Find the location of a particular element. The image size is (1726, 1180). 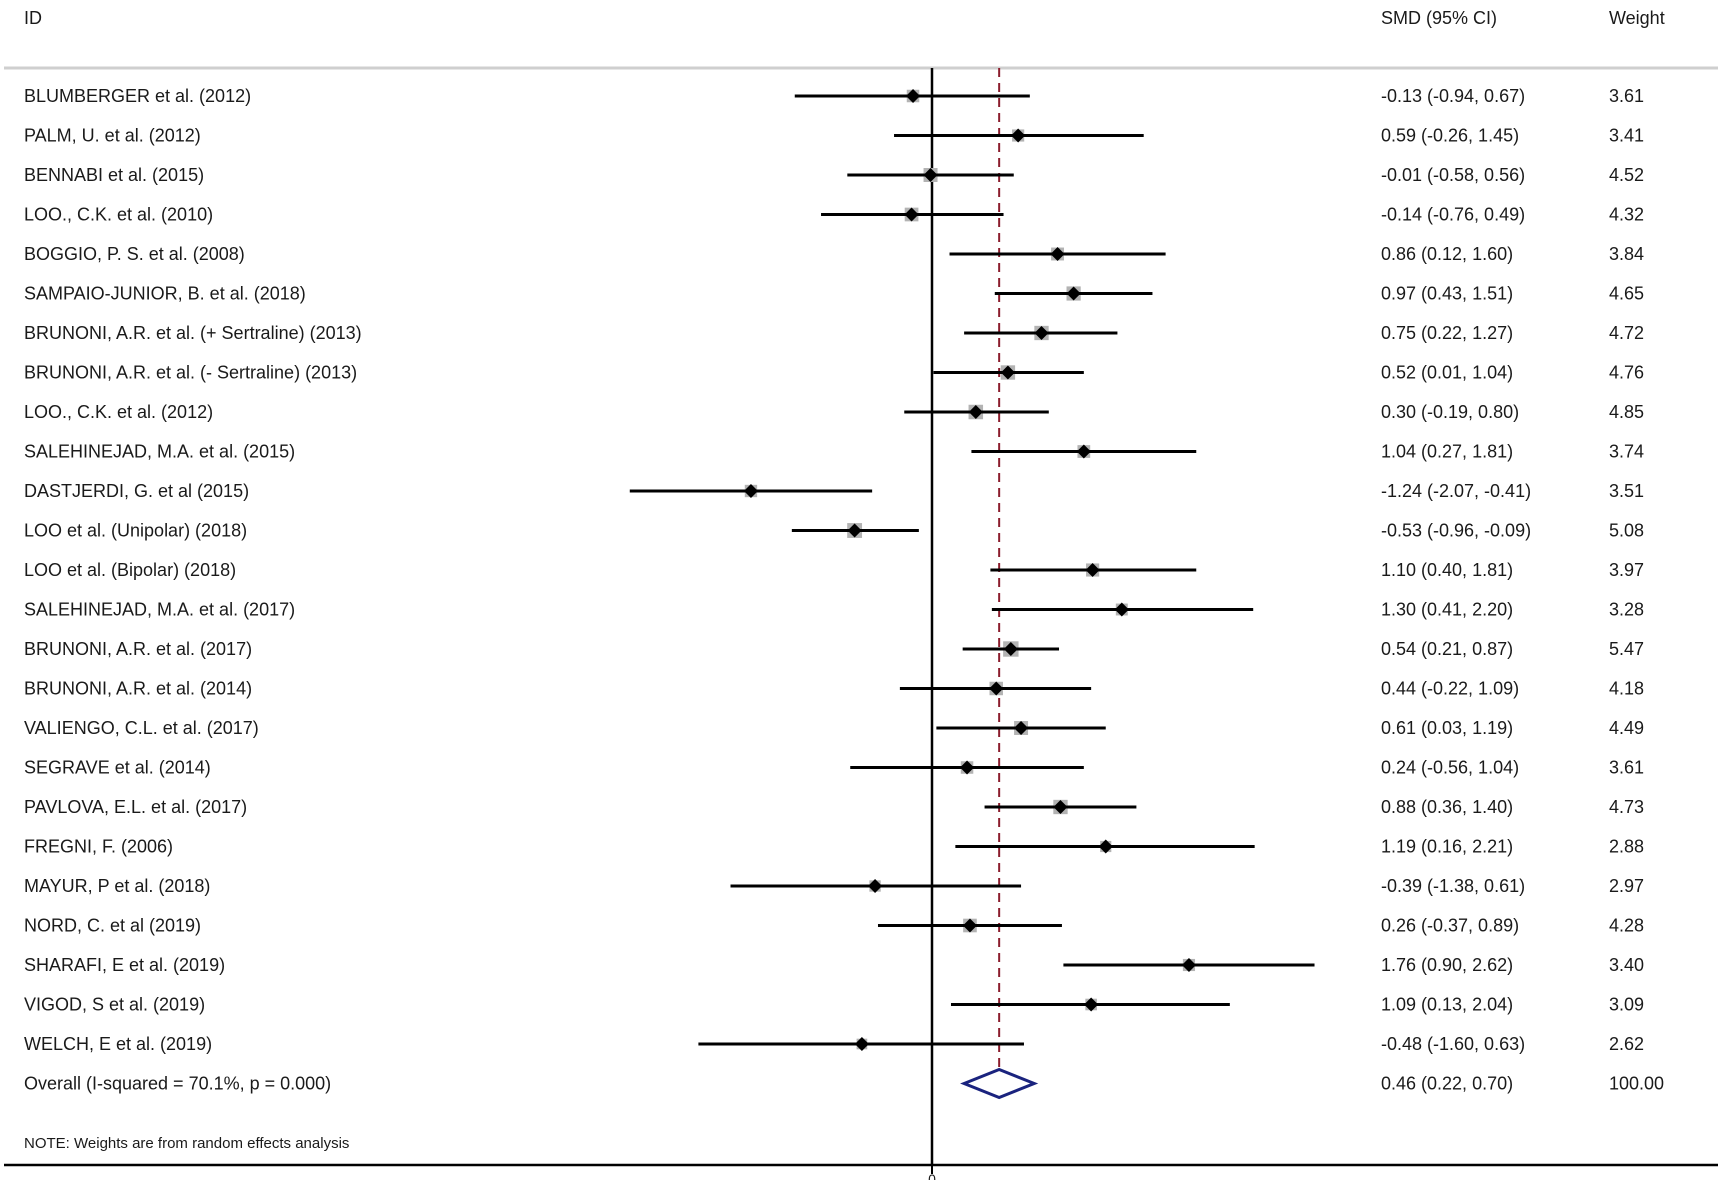

study-ci-text: 1.30 (0.41, 2.20) is located at coordinates (1447, 610).